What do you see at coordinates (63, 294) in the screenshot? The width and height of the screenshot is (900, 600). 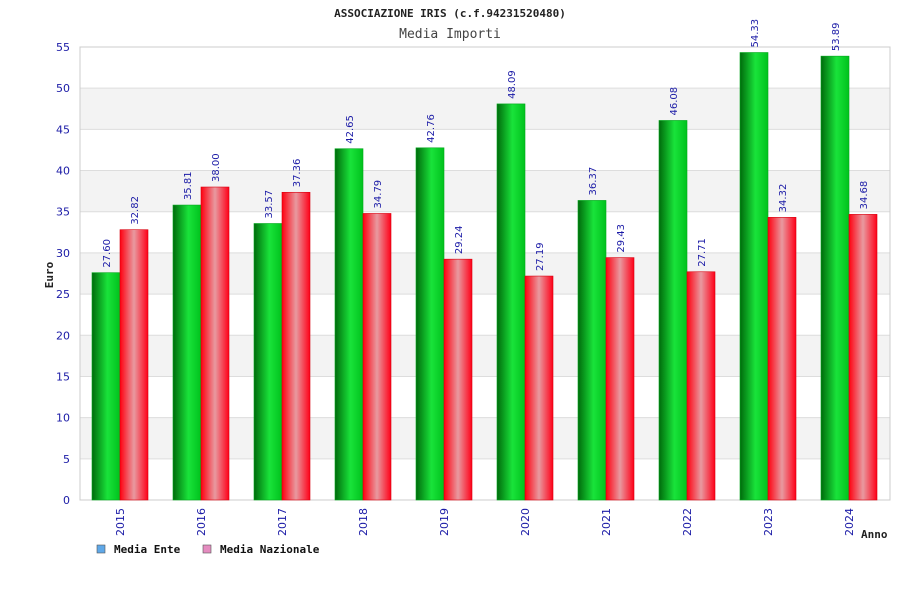 I see `y-tick-label: 25` at bounding box center [63, 294].